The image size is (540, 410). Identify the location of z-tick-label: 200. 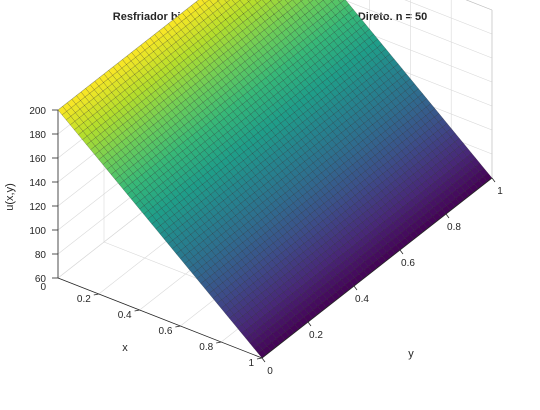
(37, 111).